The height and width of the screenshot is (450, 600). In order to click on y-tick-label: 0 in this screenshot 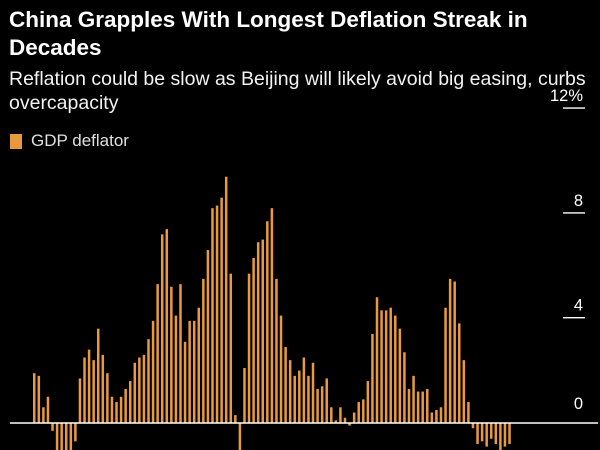, I will do `click(578, 404)`.